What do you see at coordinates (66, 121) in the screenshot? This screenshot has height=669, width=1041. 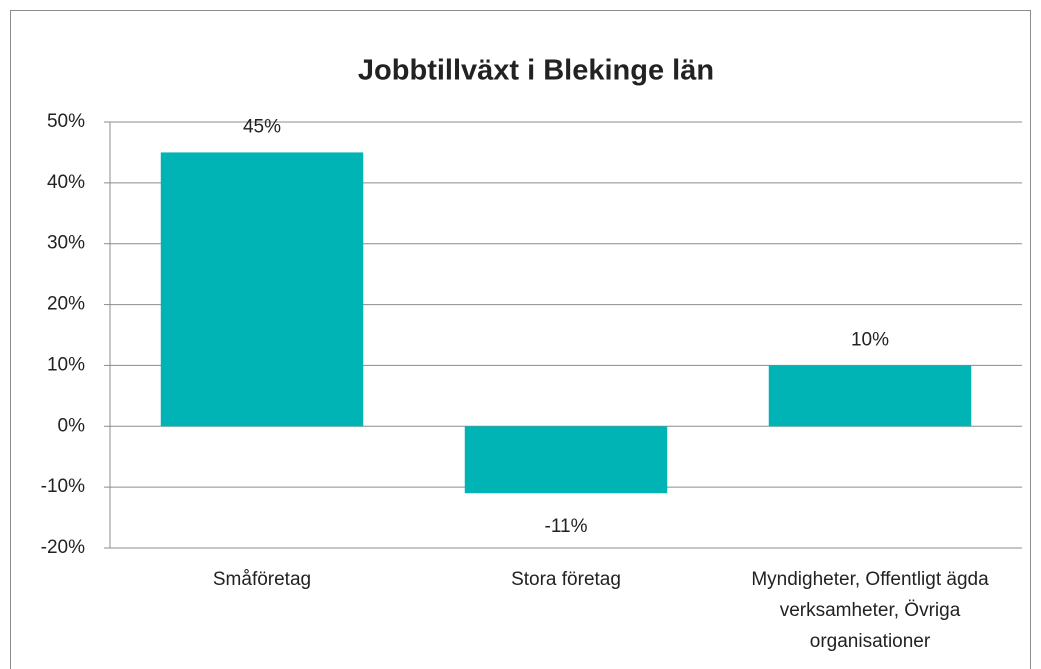 I see `y-tick-label: 50%` at bounding box center [66, 121].